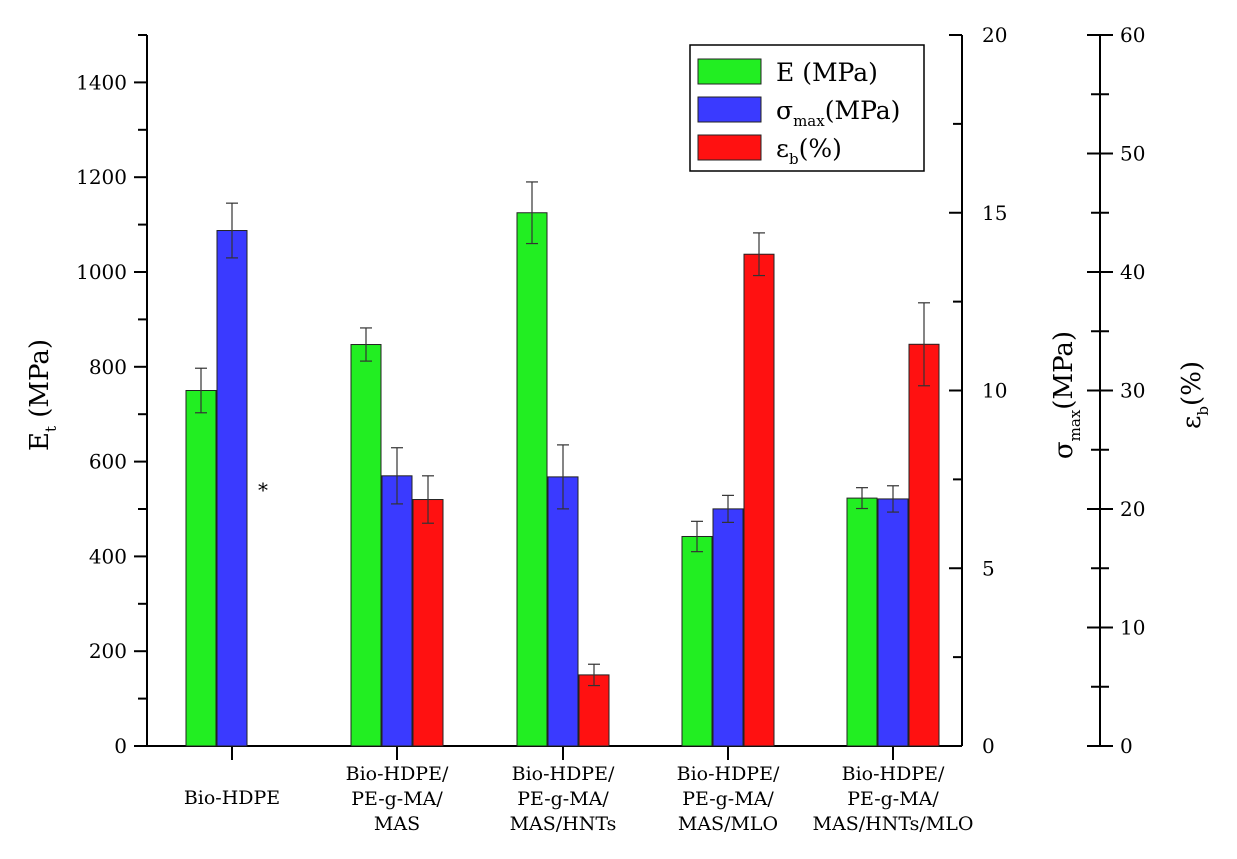 This screenshot has width=1237, height=859. I want to click on E-tick-label: 200, so click(108, 651).